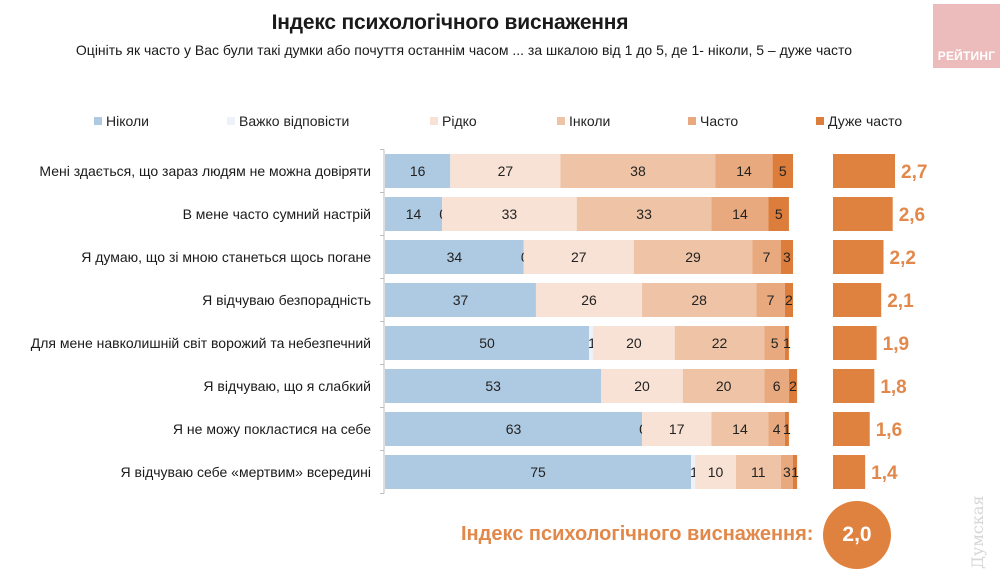 This screenshot has height=575, width=1000. Describe the element at coordinates (859, 121) in the screenshot. I see `legend-item-very-often: Дуже часто` at that location.